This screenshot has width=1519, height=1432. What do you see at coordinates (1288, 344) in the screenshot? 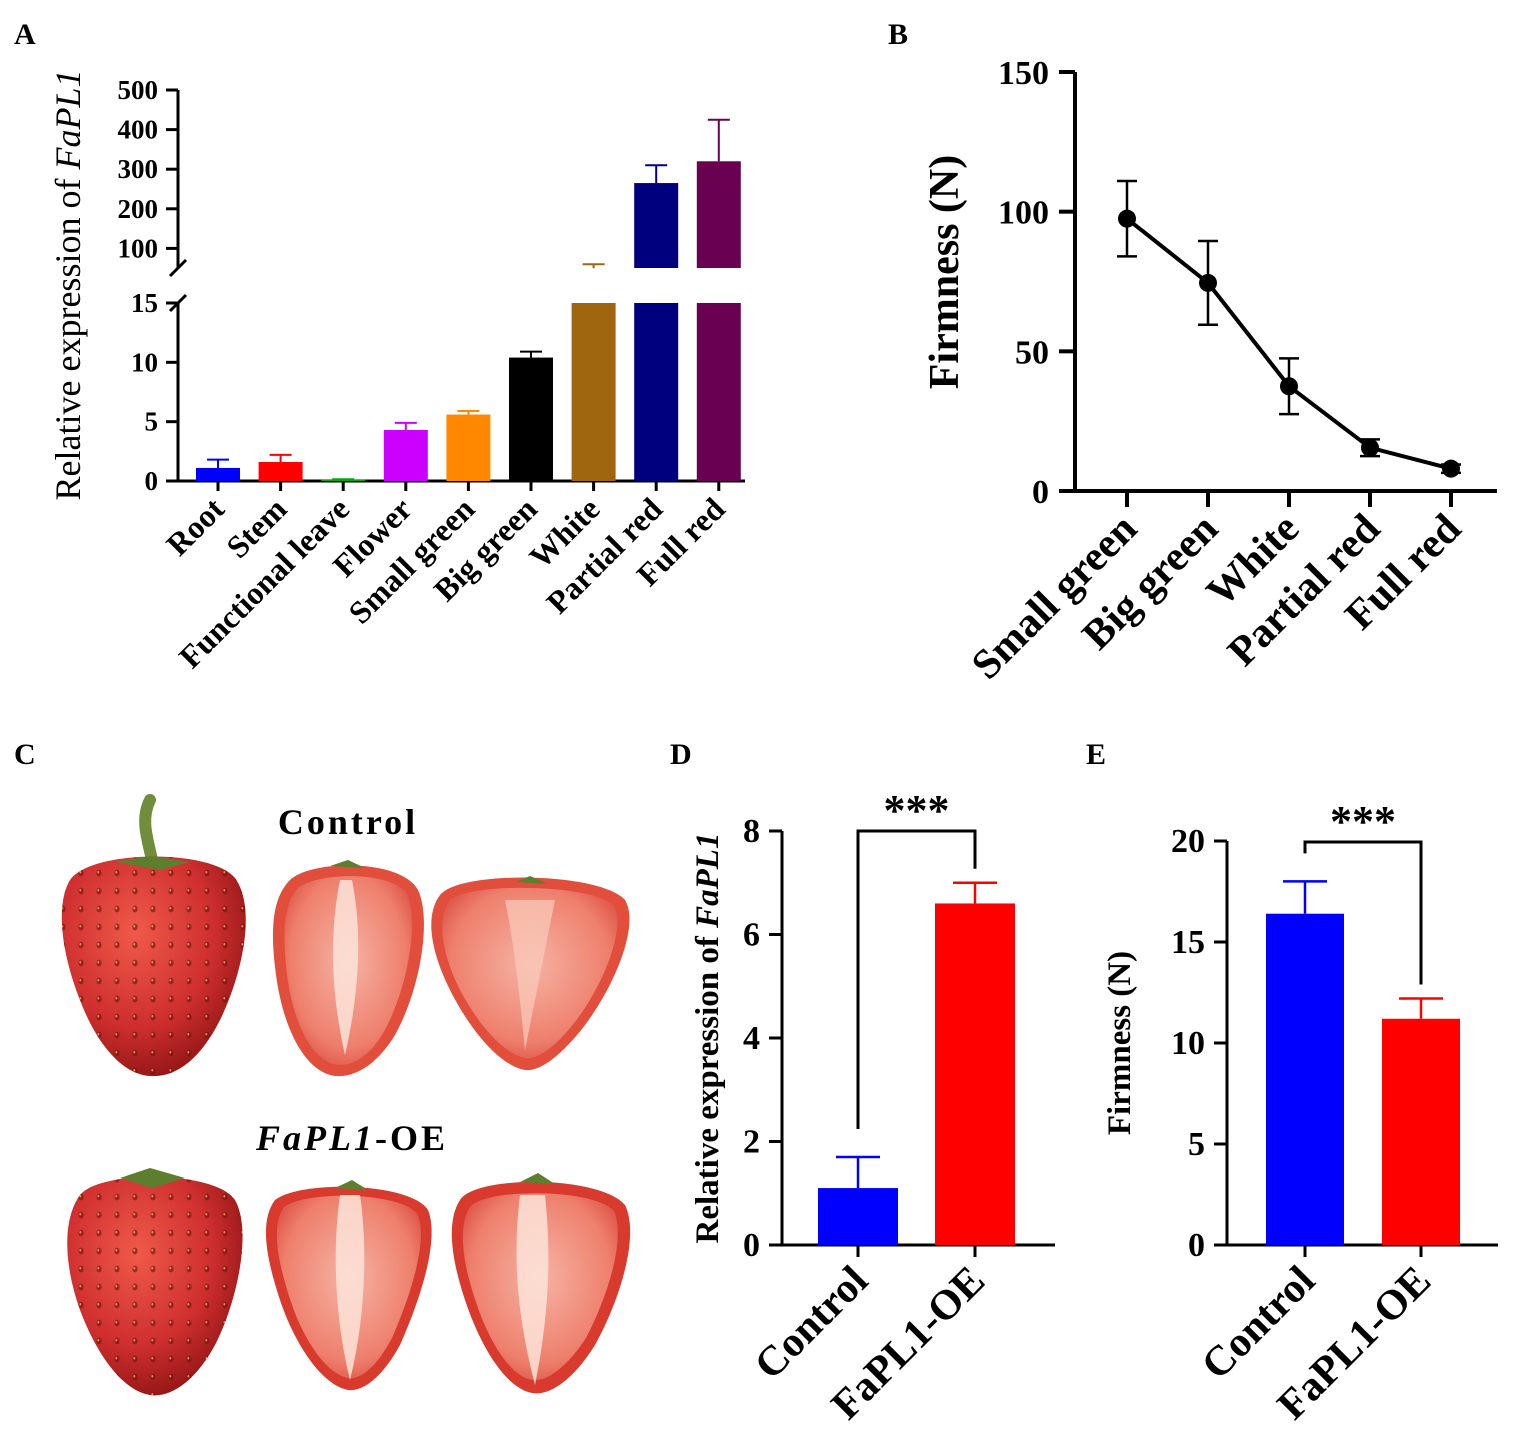
I see `series-line` at bounding box center [1288, 344].